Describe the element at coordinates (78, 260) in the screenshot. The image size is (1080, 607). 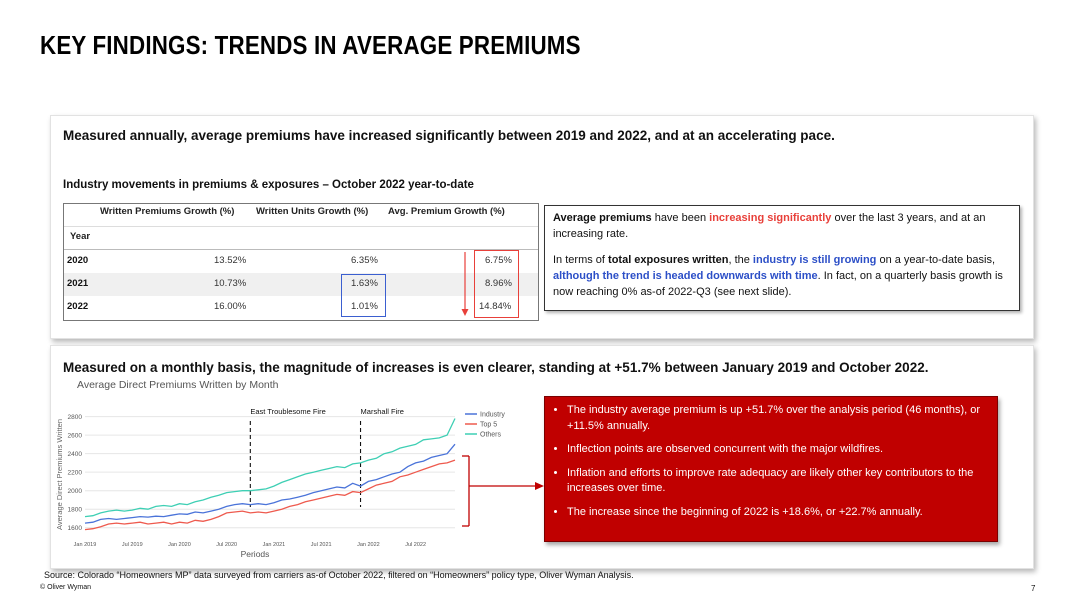
I see `table-row-year: 2020` at that location.